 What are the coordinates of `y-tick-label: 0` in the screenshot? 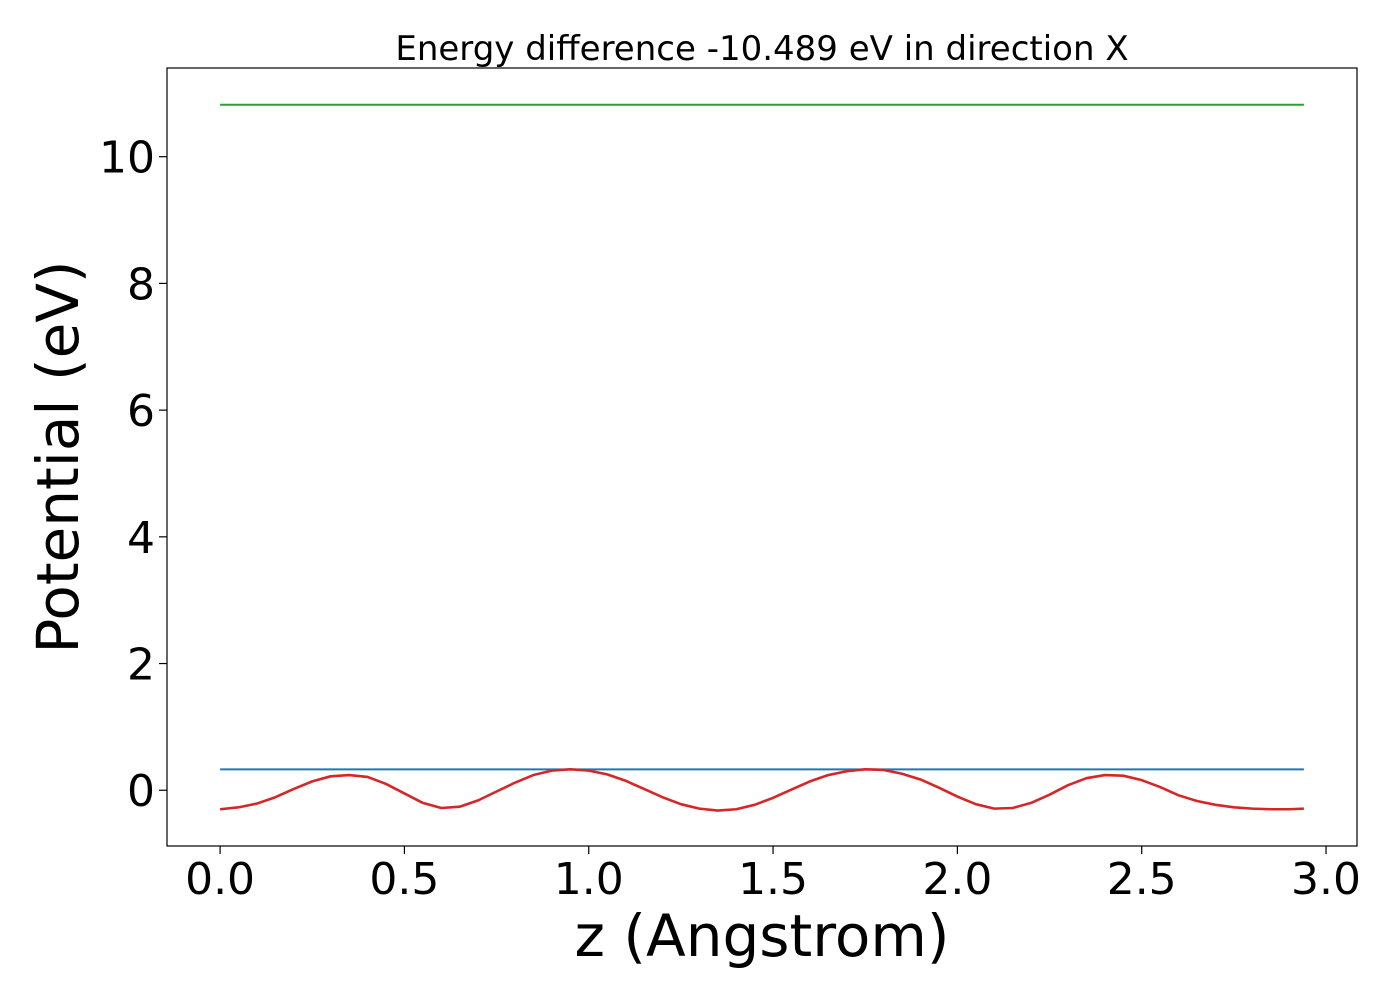 It's located at (141, 791).